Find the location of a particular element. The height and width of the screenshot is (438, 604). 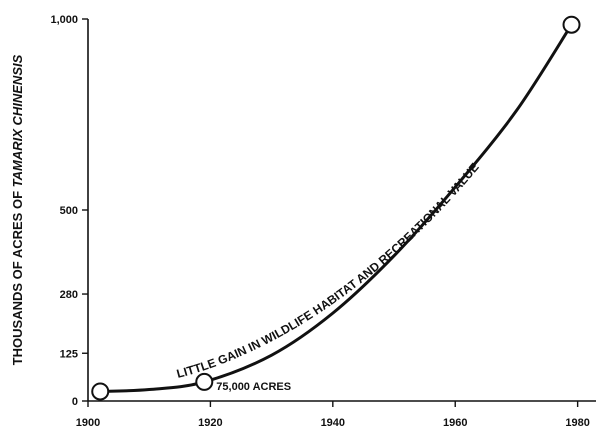

x-tick-label: 1920 is located at coordinates (210, 423).